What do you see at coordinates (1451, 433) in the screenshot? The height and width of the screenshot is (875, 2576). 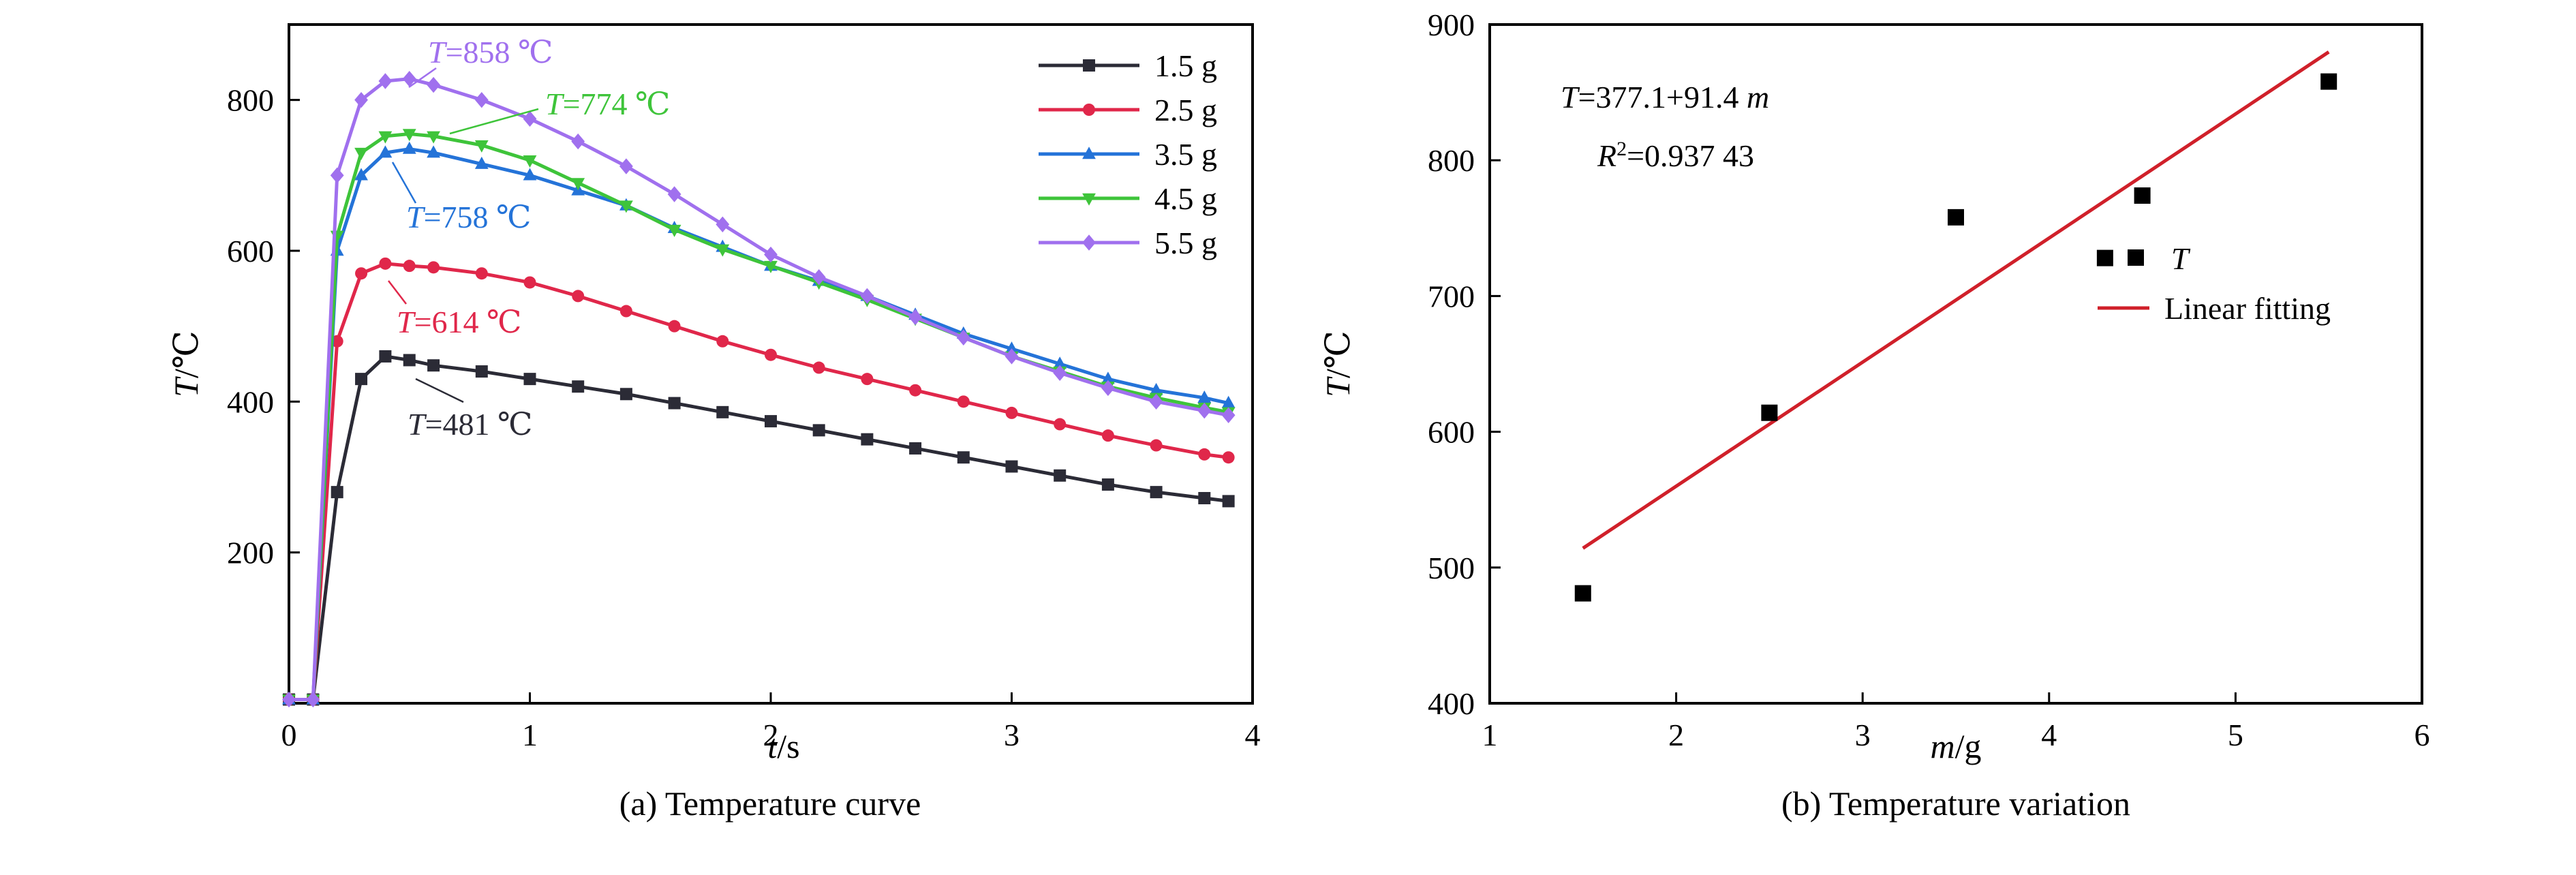 I see `y-tick-label: 600` at bounding box center [1451, 433].